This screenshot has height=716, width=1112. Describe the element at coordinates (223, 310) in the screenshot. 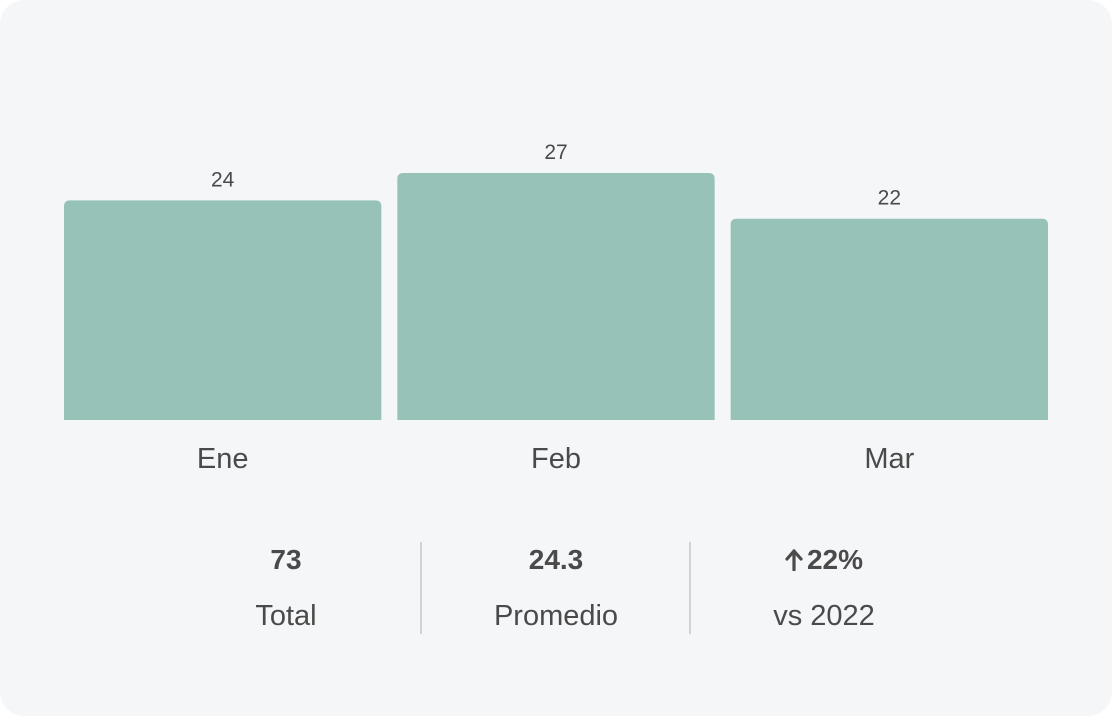

I see `bar-ene` at that location.